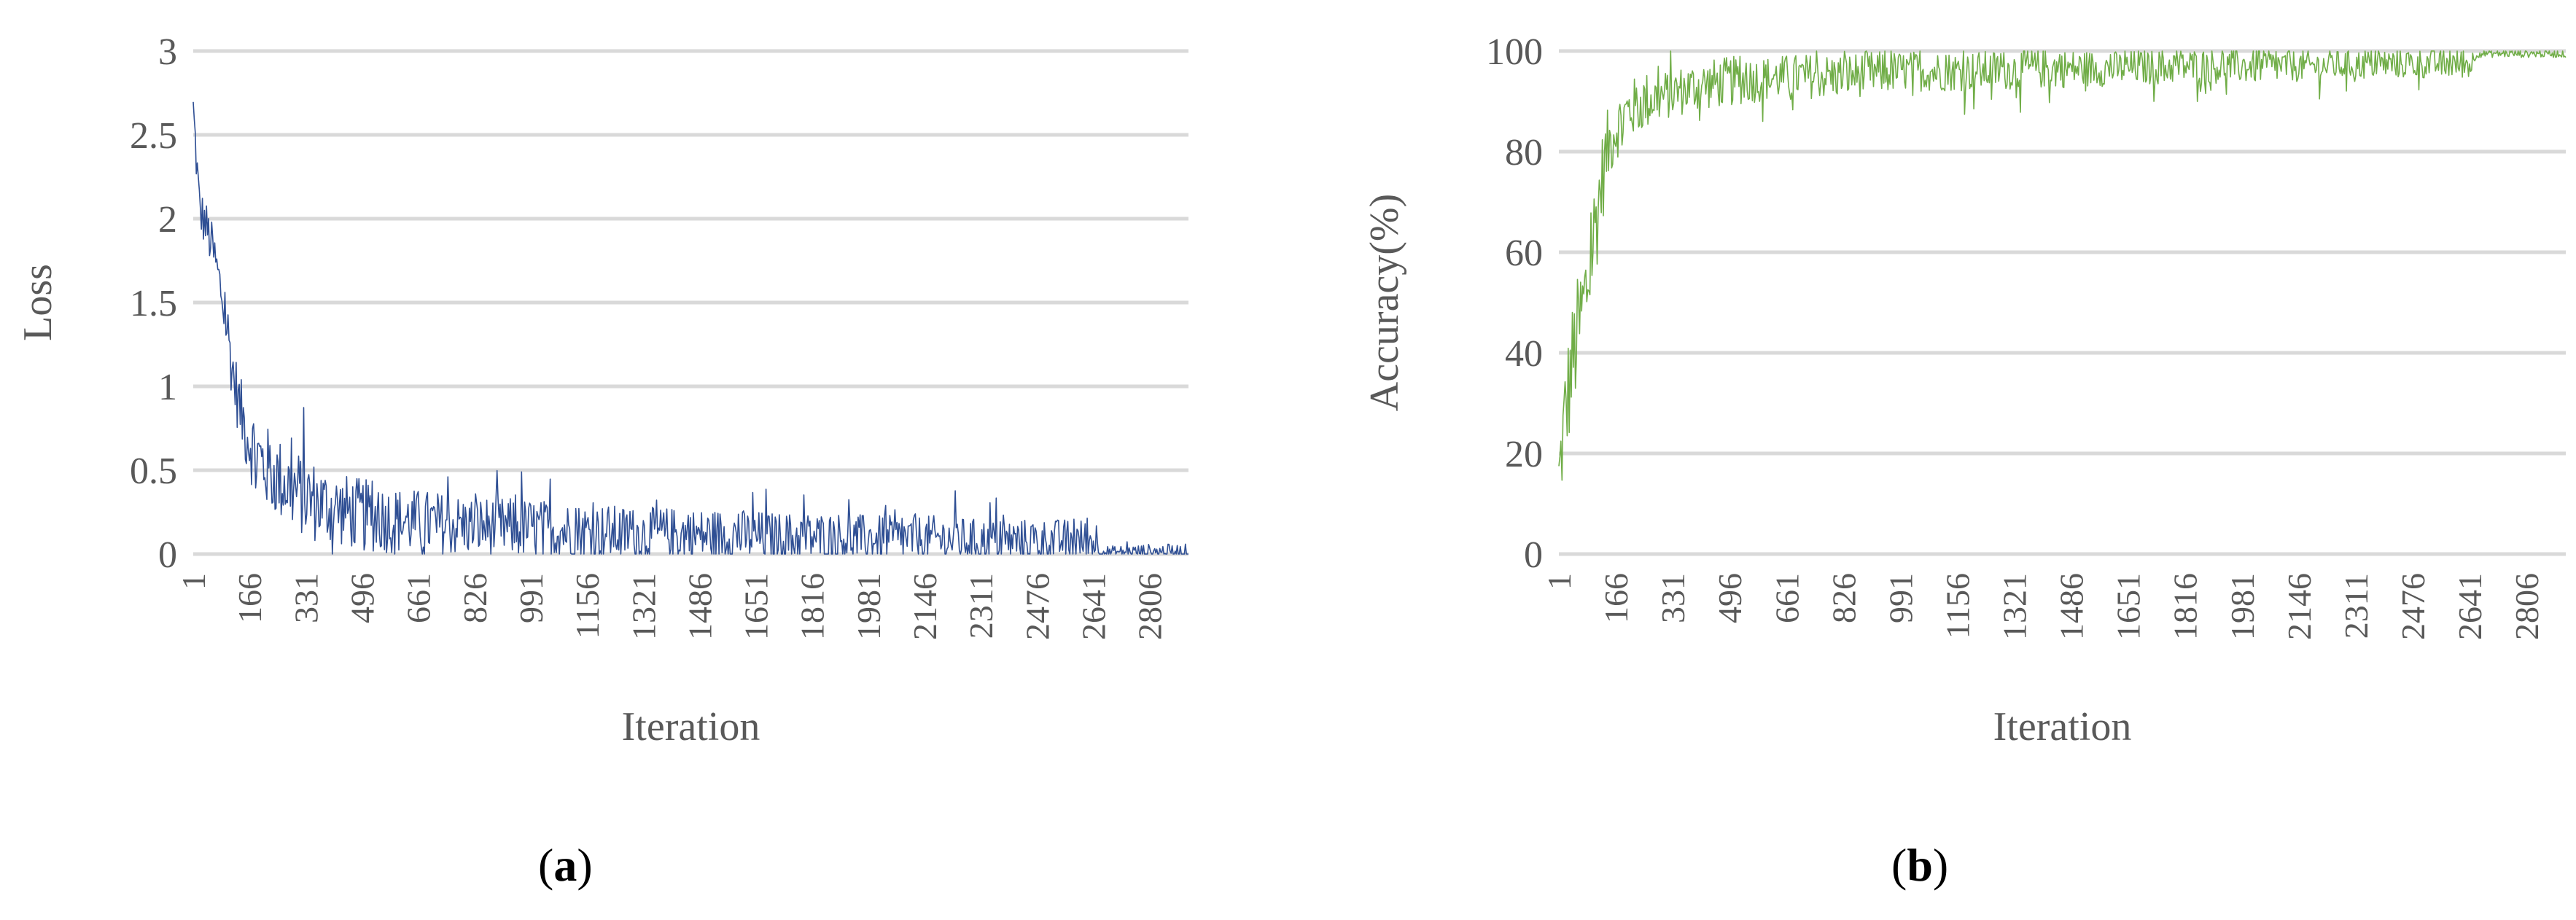  I want to click on y-tick-label: 0.5, so click(153, 471).